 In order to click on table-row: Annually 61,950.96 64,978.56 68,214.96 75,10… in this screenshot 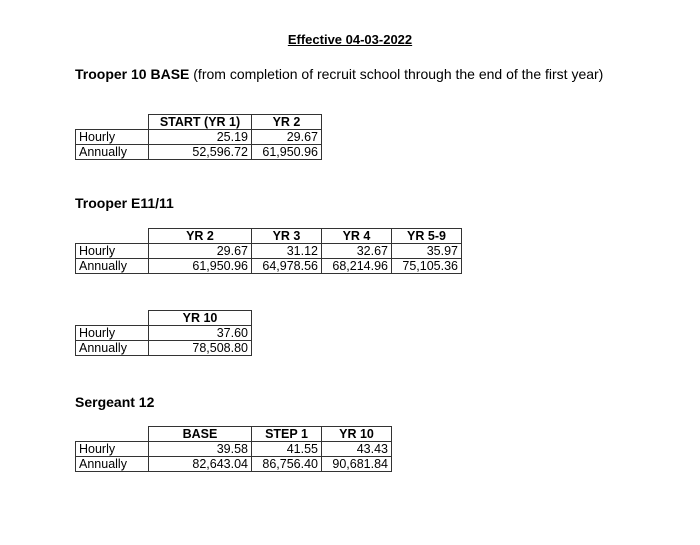, I will do `click(268, 266)`.